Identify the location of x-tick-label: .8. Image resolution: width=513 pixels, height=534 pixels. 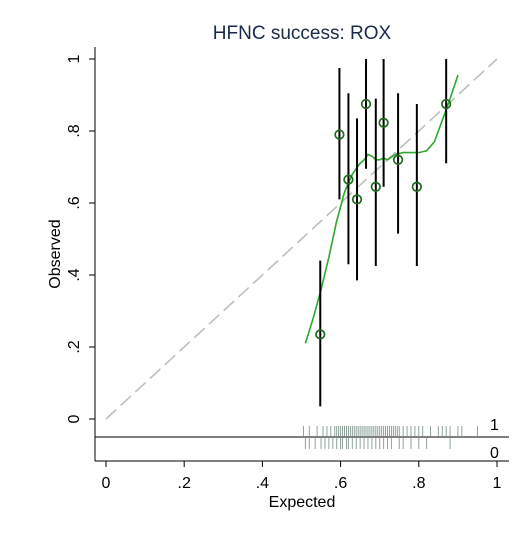
(418, 483).